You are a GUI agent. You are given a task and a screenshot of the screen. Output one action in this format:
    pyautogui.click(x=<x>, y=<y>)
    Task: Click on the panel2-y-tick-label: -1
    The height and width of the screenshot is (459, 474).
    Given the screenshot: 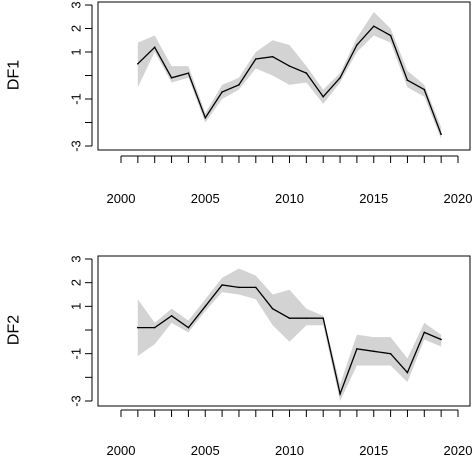 What is the action you would take?
    pyautogui.click(x=76, y=354)
    